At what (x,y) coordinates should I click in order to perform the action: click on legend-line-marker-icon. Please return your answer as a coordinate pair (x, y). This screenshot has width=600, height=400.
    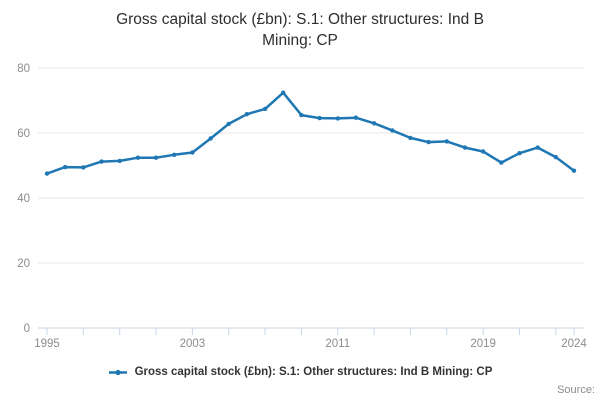
    Looking at the image, I should click on (117, 372).